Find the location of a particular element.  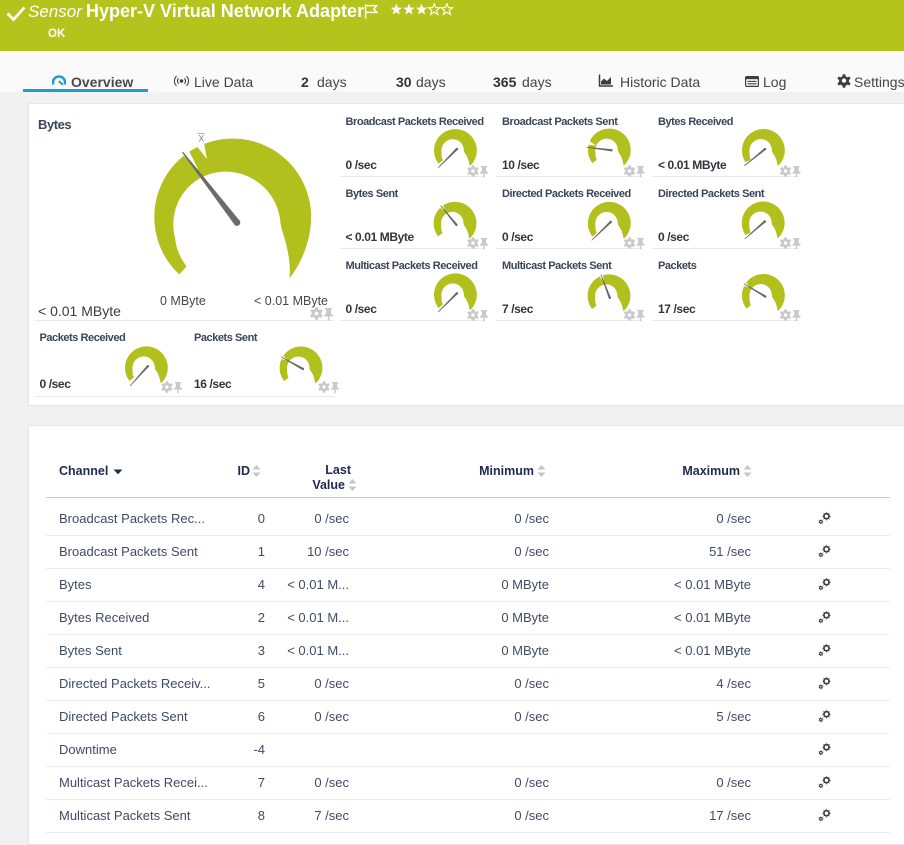

svg-text: x̅ is located at coordinates (201, 139).